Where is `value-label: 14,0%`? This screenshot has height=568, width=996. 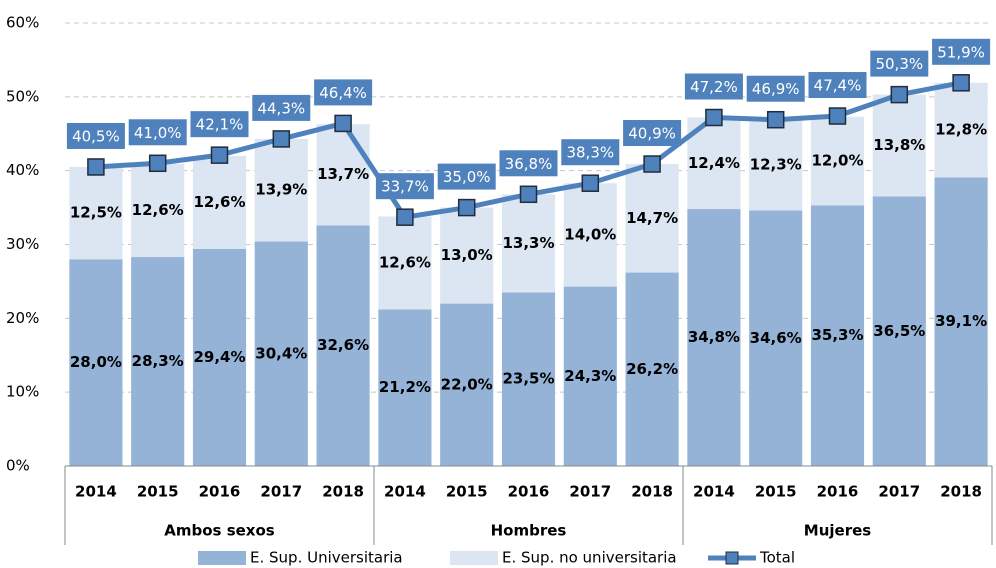 value-label: 14,0% is located at coordinates (590, 234).